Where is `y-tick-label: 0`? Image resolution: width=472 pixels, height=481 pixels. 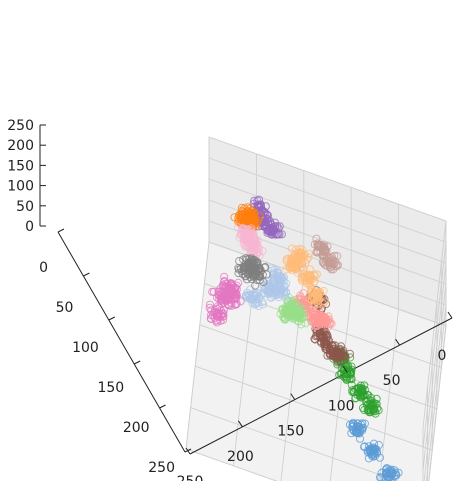
y-tick-label: 0 is located at coordinates (43, 268).